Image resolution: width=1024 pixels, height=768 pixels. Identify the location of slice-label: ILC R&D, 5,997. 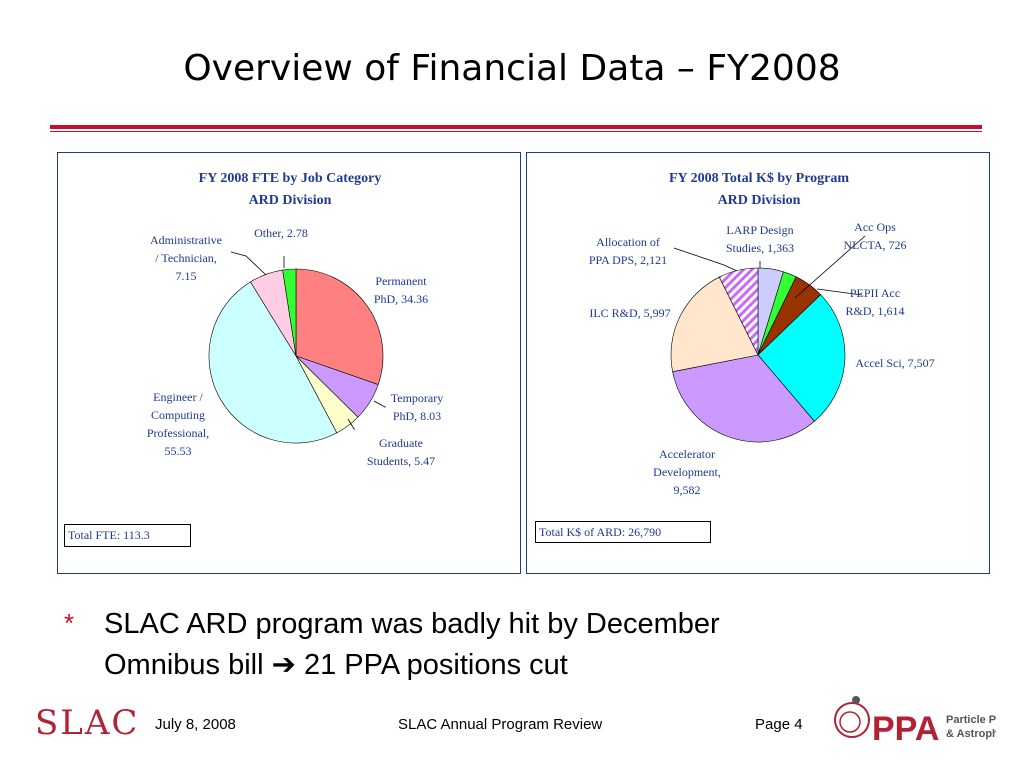
(629, 313).